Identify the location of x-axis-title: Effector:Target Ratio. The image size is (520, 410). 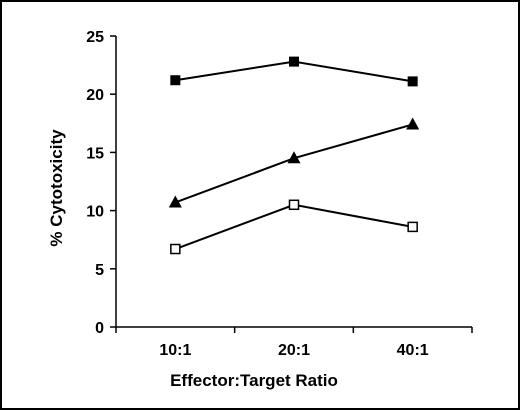
(254, 380).